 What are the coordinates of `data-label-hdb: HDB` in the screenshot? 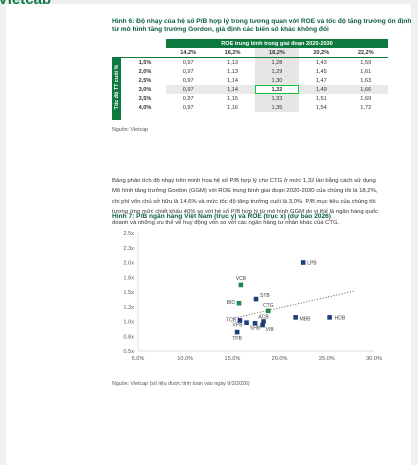 It's located at (340, 318).